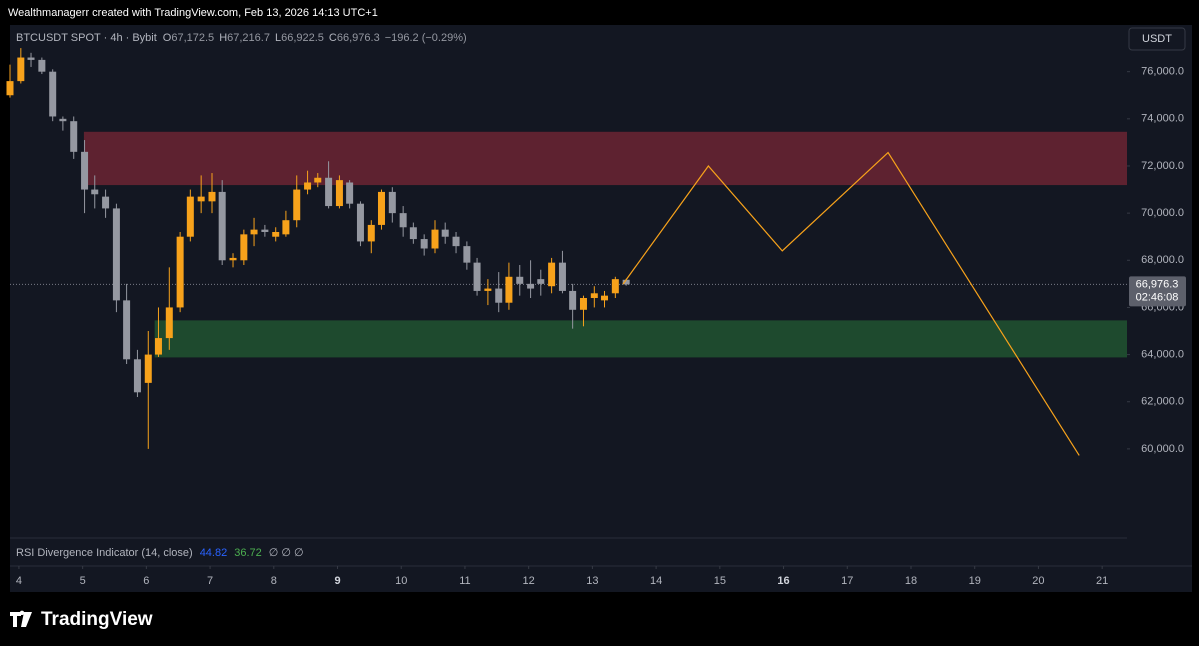  I want to click on y-tick-label: 72,000.0, so click(1162, 166).